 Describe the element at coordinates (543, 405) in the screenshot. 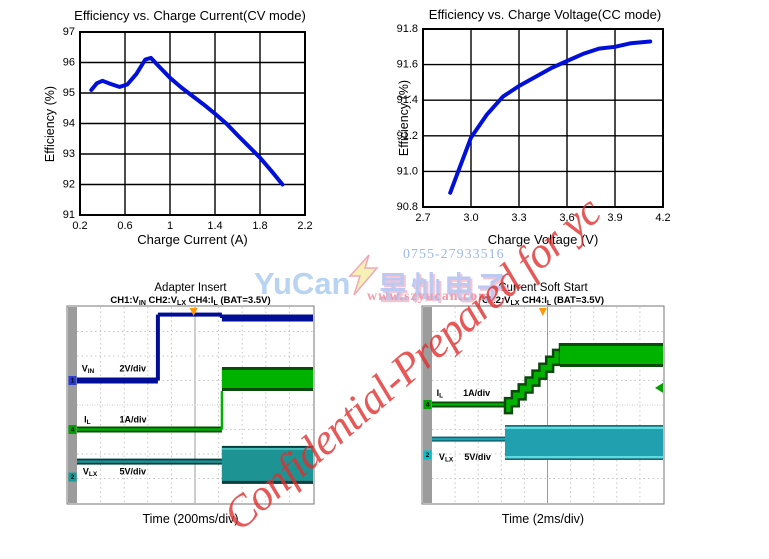

I see `scope-current_soft_start: IL 1A/div VLX 5V/div 4 2` at that location.